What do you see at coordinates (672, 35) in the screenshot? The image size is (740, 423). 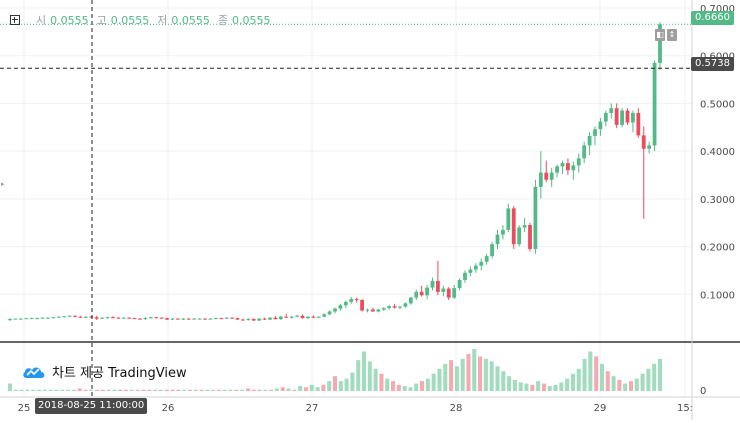 I see `scale-adjust-icon: ↕` at bounding box center [672, 35].